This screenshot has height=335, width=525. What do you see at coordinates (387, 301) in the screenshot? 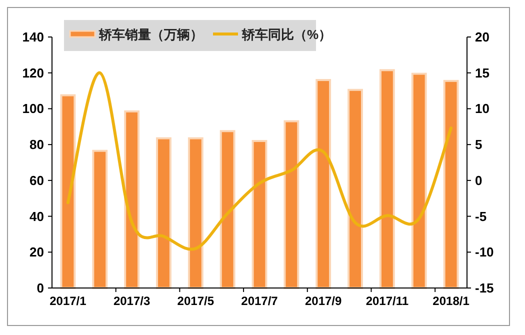
I see `x-tick-label: 2017/11` at bounding box center [387, 301].